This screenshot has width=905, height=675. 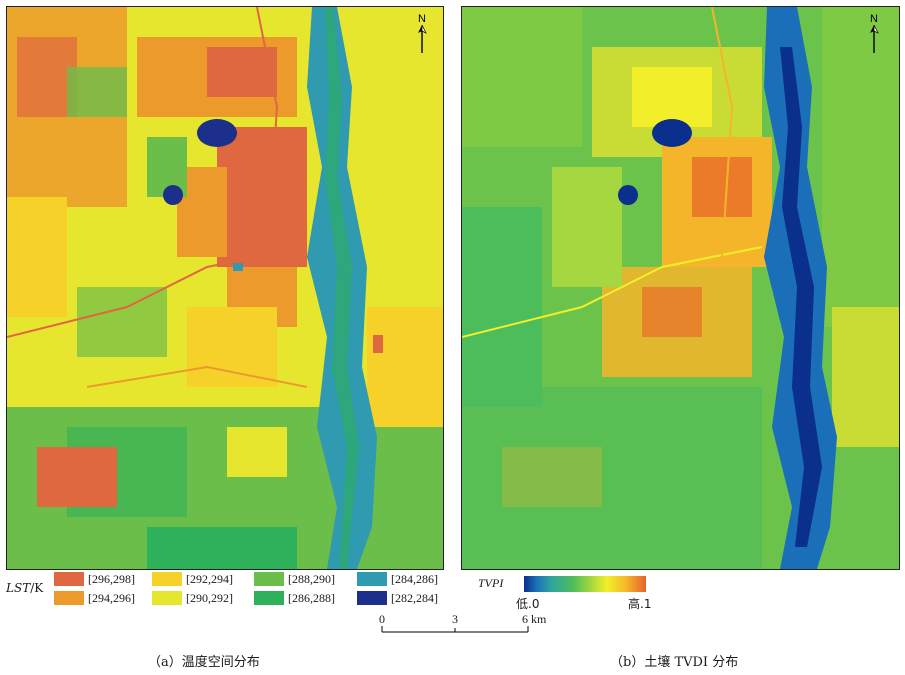 I want to click on lst-legend-item: [296,298], so click(x=94, y=579).